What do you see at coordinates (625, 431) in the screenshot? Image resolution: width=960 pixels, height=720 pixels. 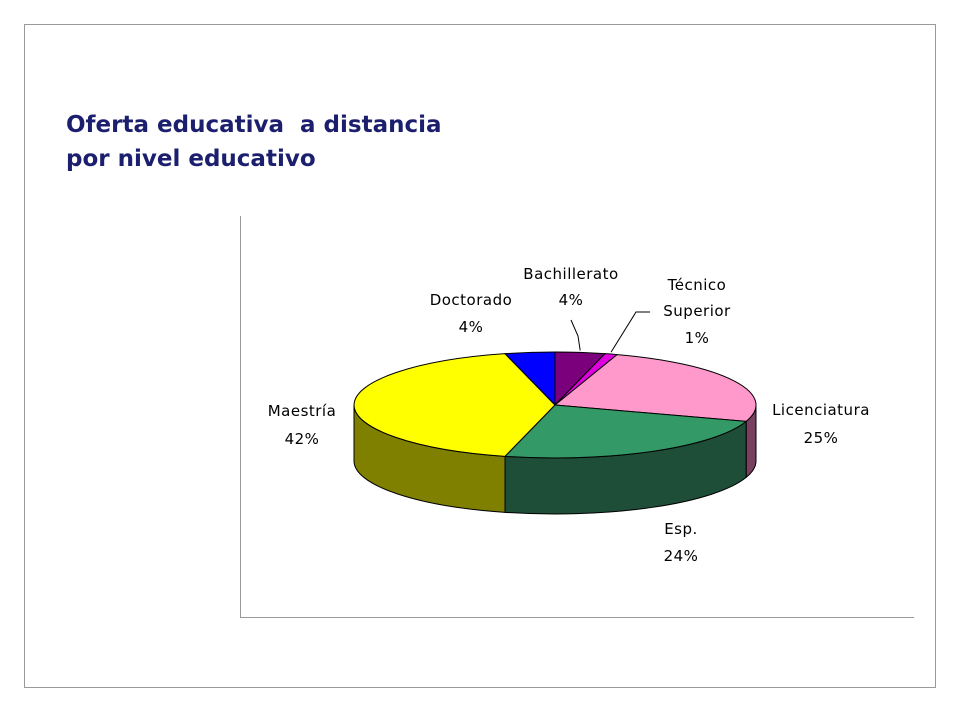 I see `pie-slice-esp` at bounding box center [625, 431].